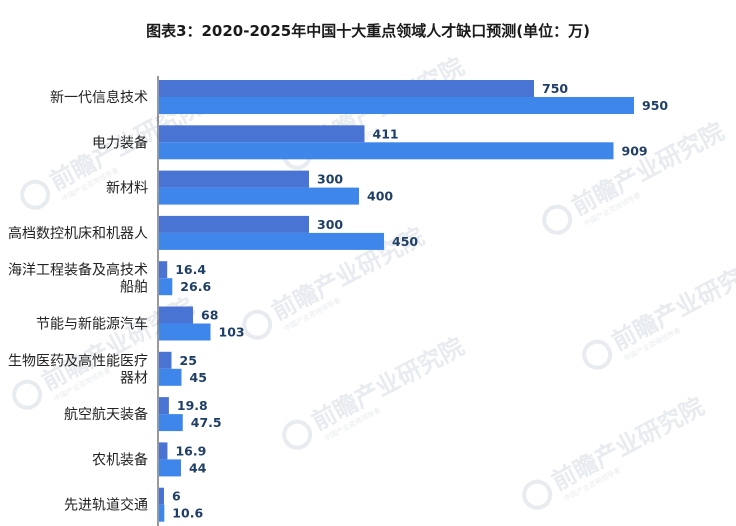  What do you see at coordinates (232, 332) in the screenshot?
I see `value-label: 103` at bounding box center [232, 332].